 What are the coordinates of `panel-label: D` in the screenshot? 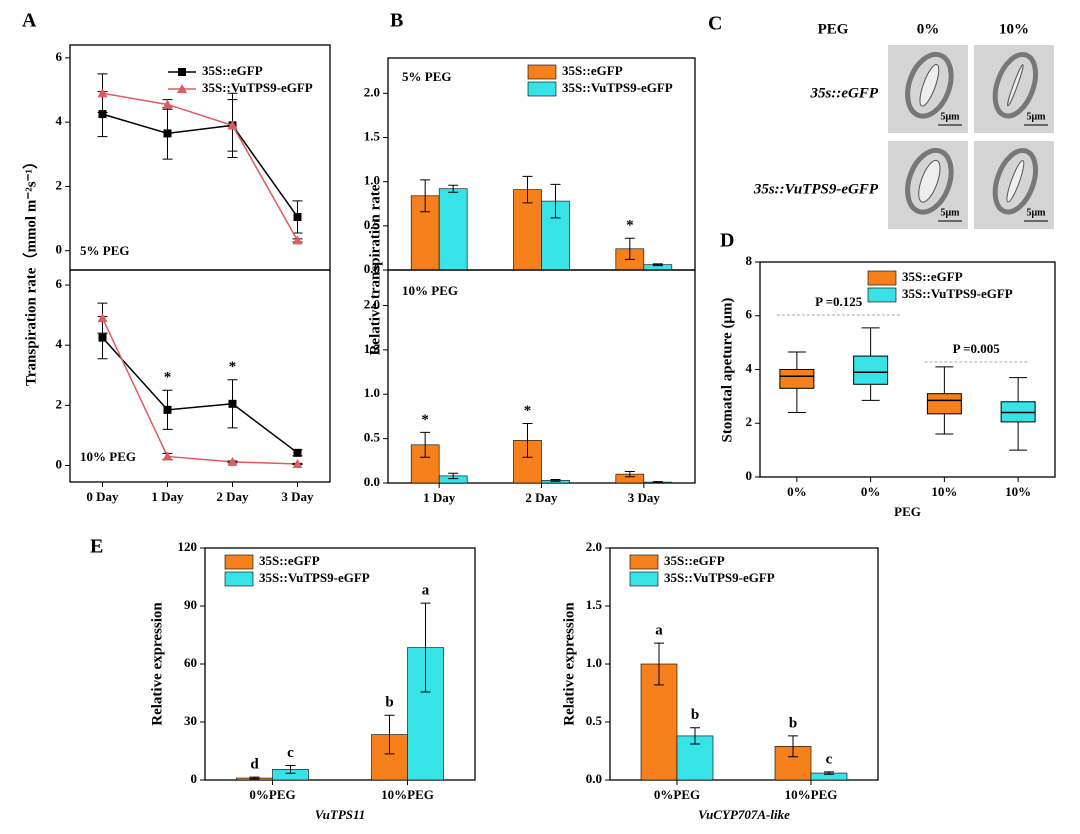 It's located at (727, 241).